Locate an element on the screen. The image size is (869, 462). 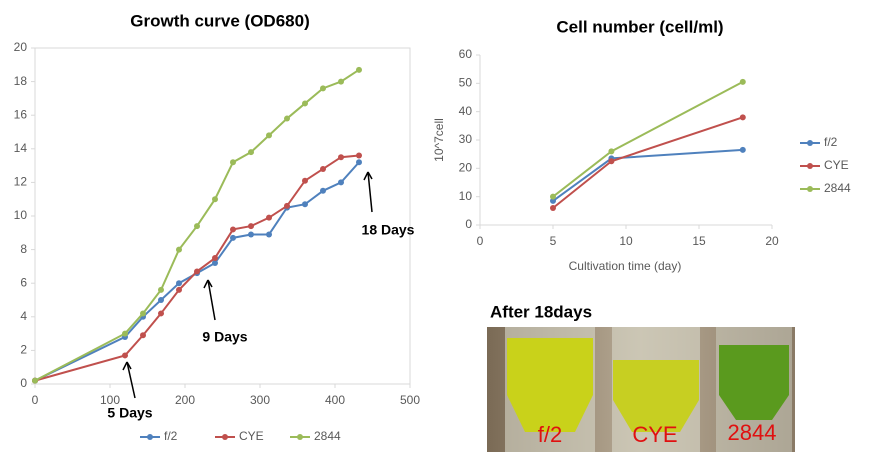
x-axis-label: Cultivation time (day) is located at coordinates (625, 266).